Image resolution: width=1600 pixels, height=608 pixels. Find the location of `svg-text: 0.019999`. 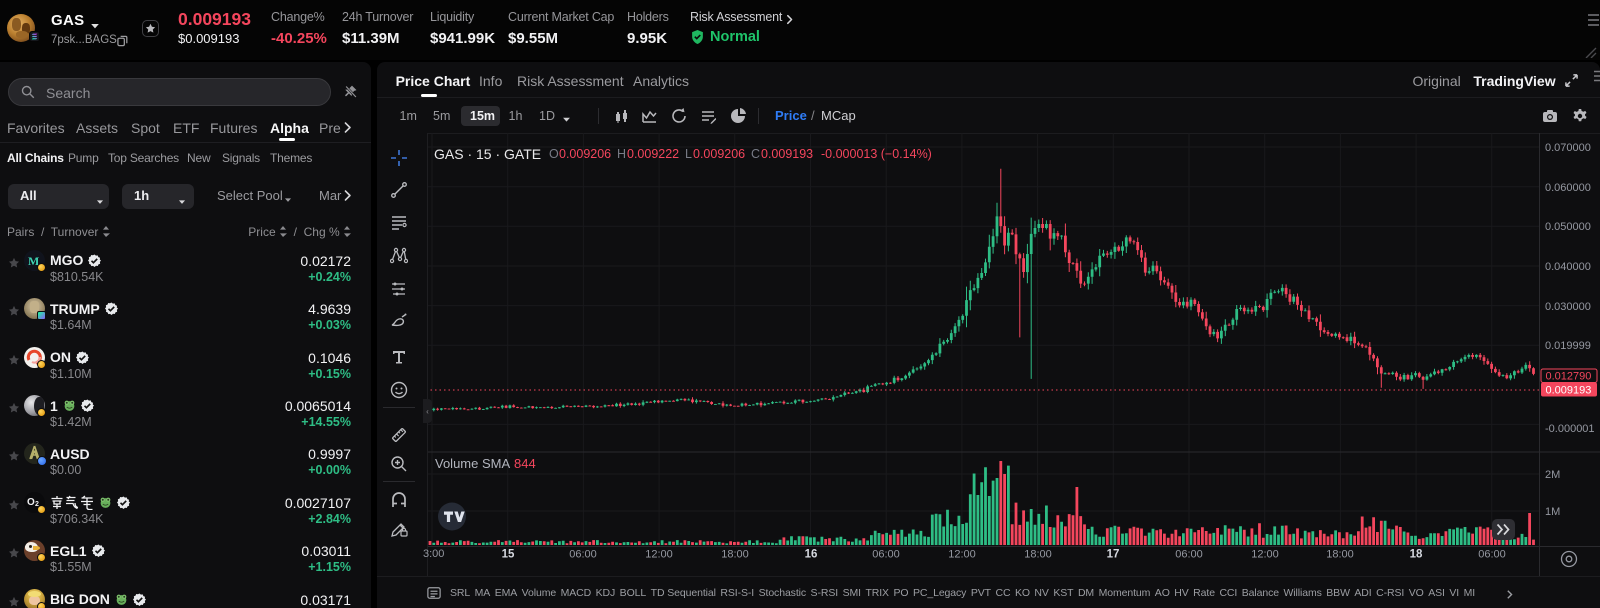

svg-text: 0.019999 is located at coordinates (1568, 346).